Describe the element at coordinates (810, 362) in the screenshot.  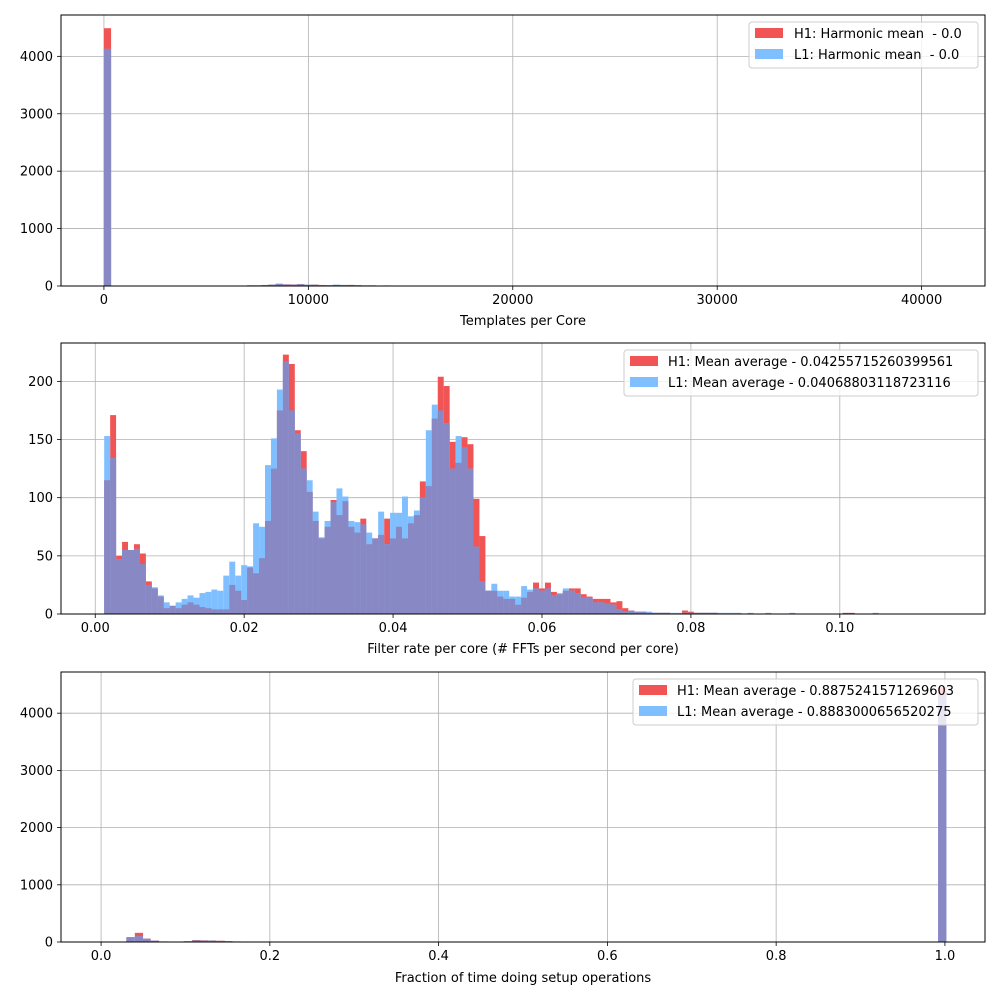
I see `legend-label-h1: H1: Mean average - 0.04255715260399561` at that location.